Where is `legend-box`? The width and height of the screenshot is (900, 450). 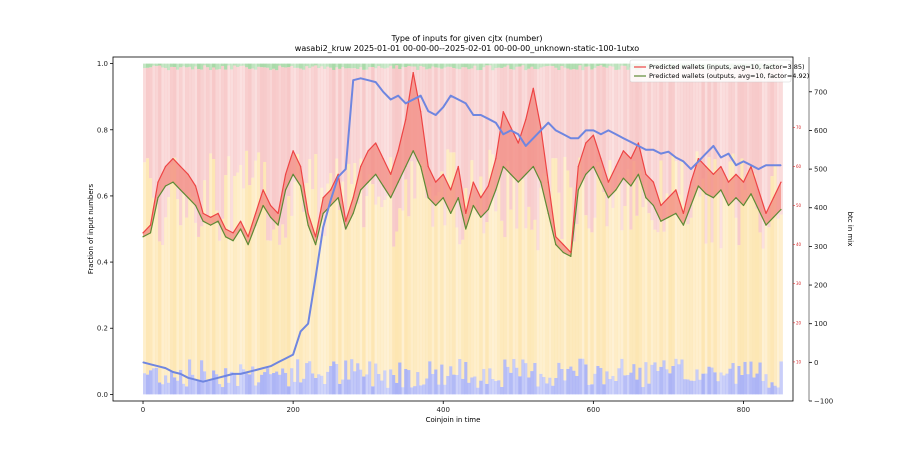 legend-box is located at coordinates (710, 71).